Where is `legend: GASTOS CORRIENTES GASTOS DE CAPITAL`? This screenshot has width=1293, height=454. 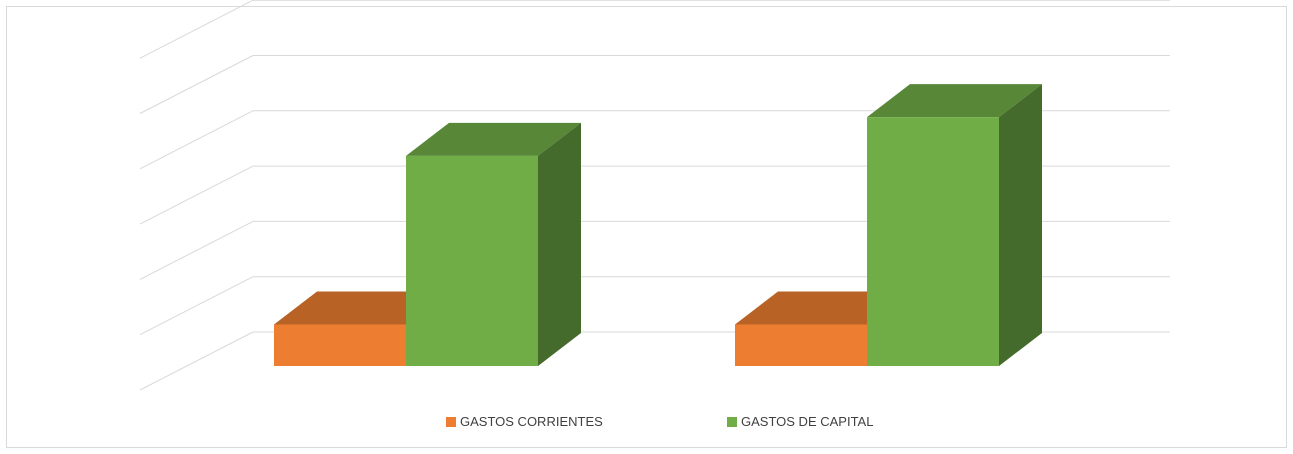
legend: GASTOS CORRIENTES GASTOS DE CAPITAL is located at coordinates (646, 426).